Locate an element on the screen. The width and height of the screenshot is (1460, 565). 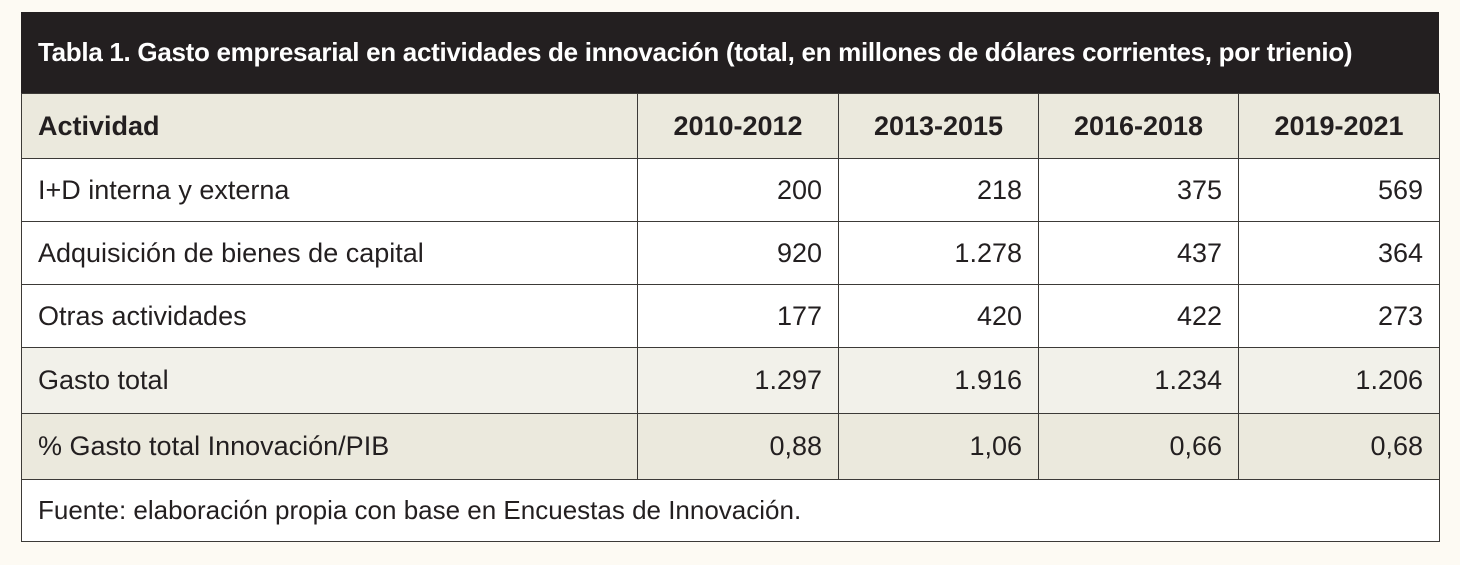
row-value: 218 is located at coordinates (938, 190).